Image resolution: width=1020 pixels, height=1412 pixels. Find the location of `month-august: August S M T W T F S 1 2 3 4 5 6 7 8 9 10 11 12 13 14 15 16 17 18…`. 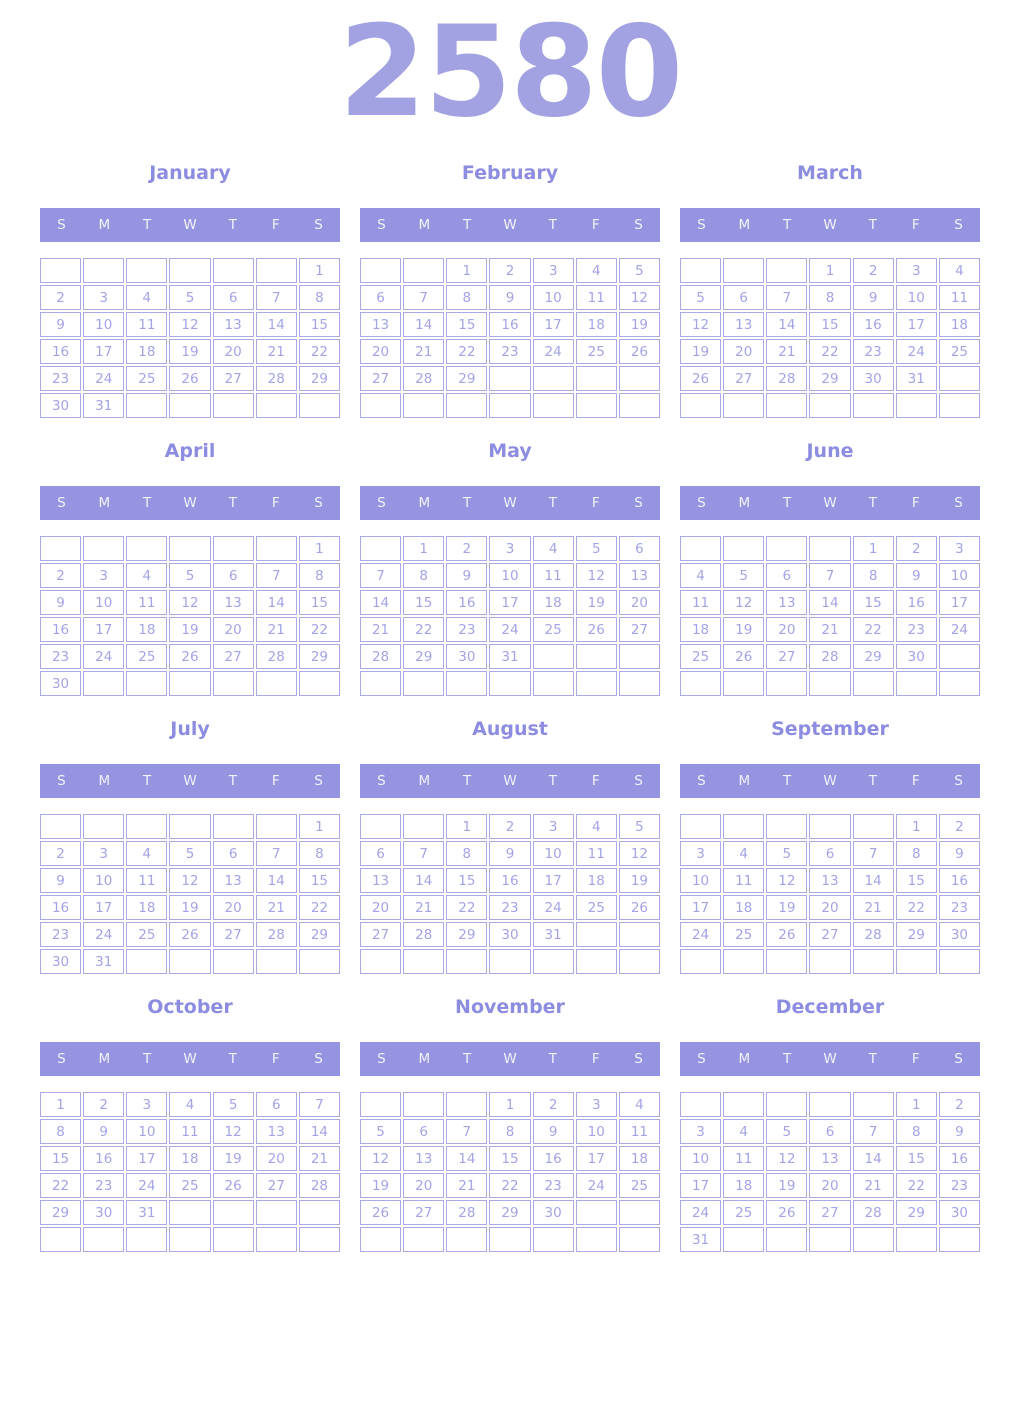

month-august: August S M T W T F S 1 2 3 4 5 6 7 8 9 10 11 12 13 14 15 16 17 18… is located at coordinates (510, 849).